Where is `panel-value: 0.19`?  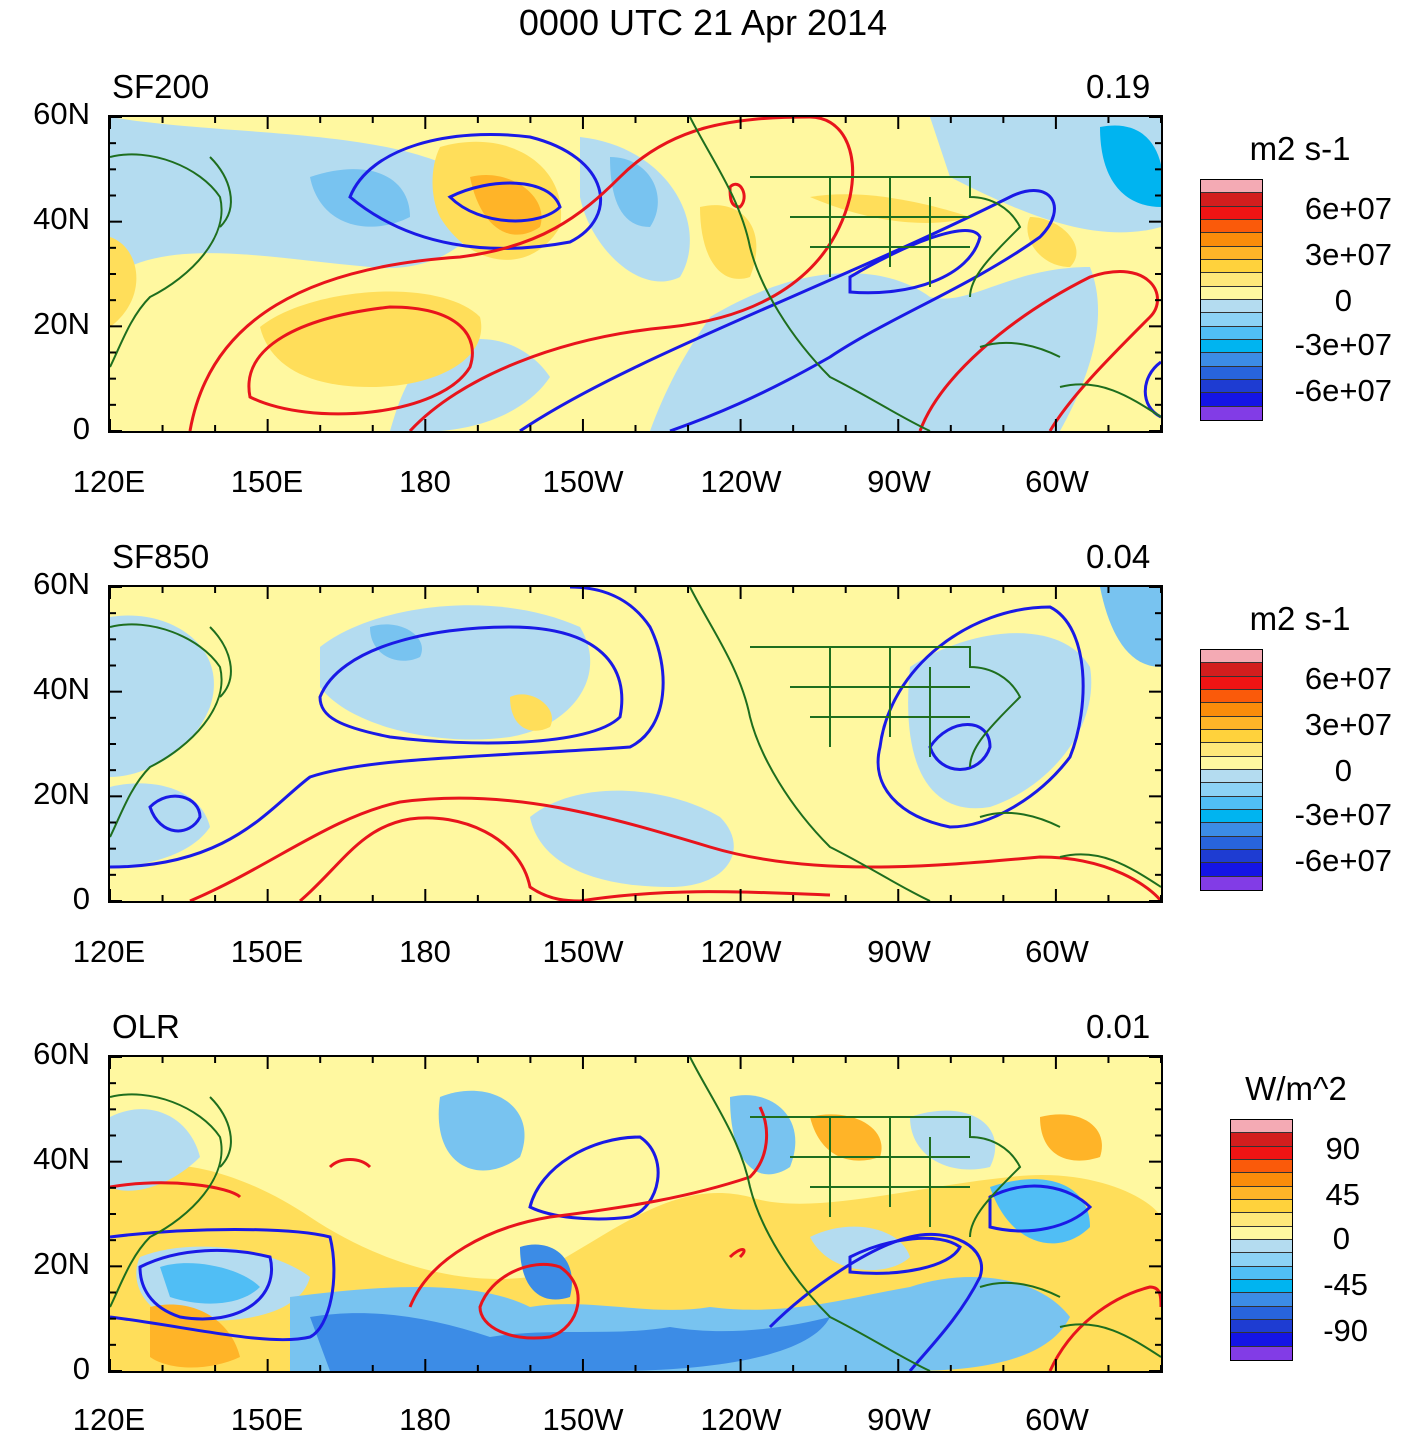 panel-value: 0.19 is located at coordinates (1118, 86).